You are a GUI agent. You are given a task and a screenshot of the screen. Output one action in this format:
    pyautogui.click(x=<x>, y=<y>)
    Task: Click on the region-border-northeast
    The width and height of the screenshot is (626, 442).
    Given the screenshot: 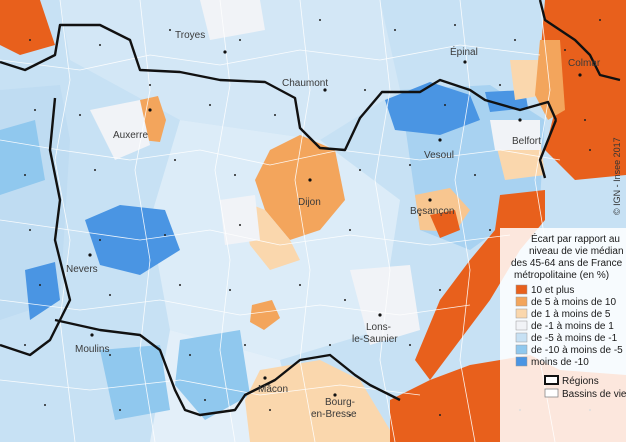 What is the action you would take?
    pyautogui.click(x=579, y=41)
    